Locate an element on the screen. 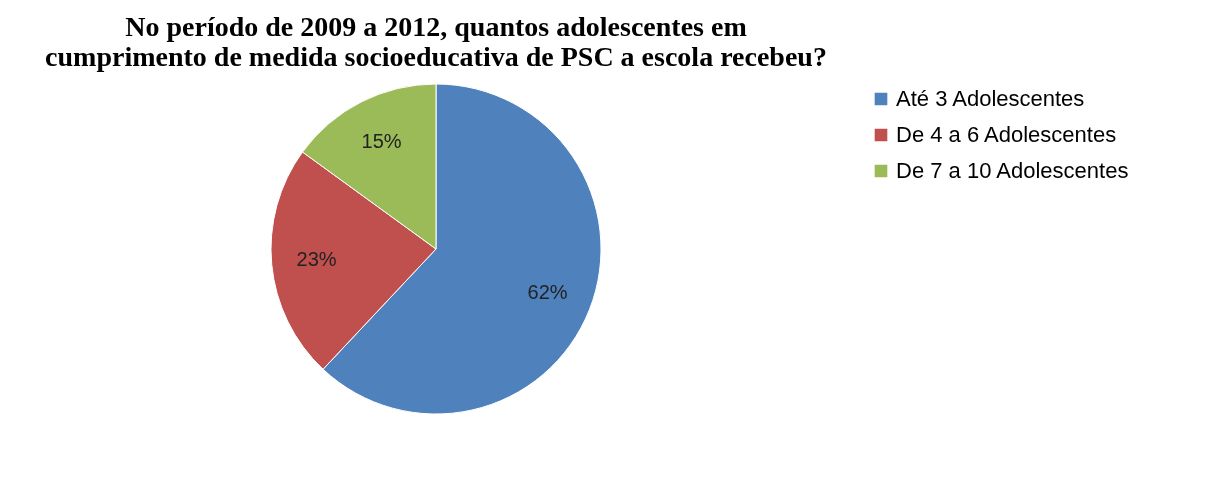 This screenshot has height=488, width=1206. data-label: 15% is located at coordinates (381, 141).